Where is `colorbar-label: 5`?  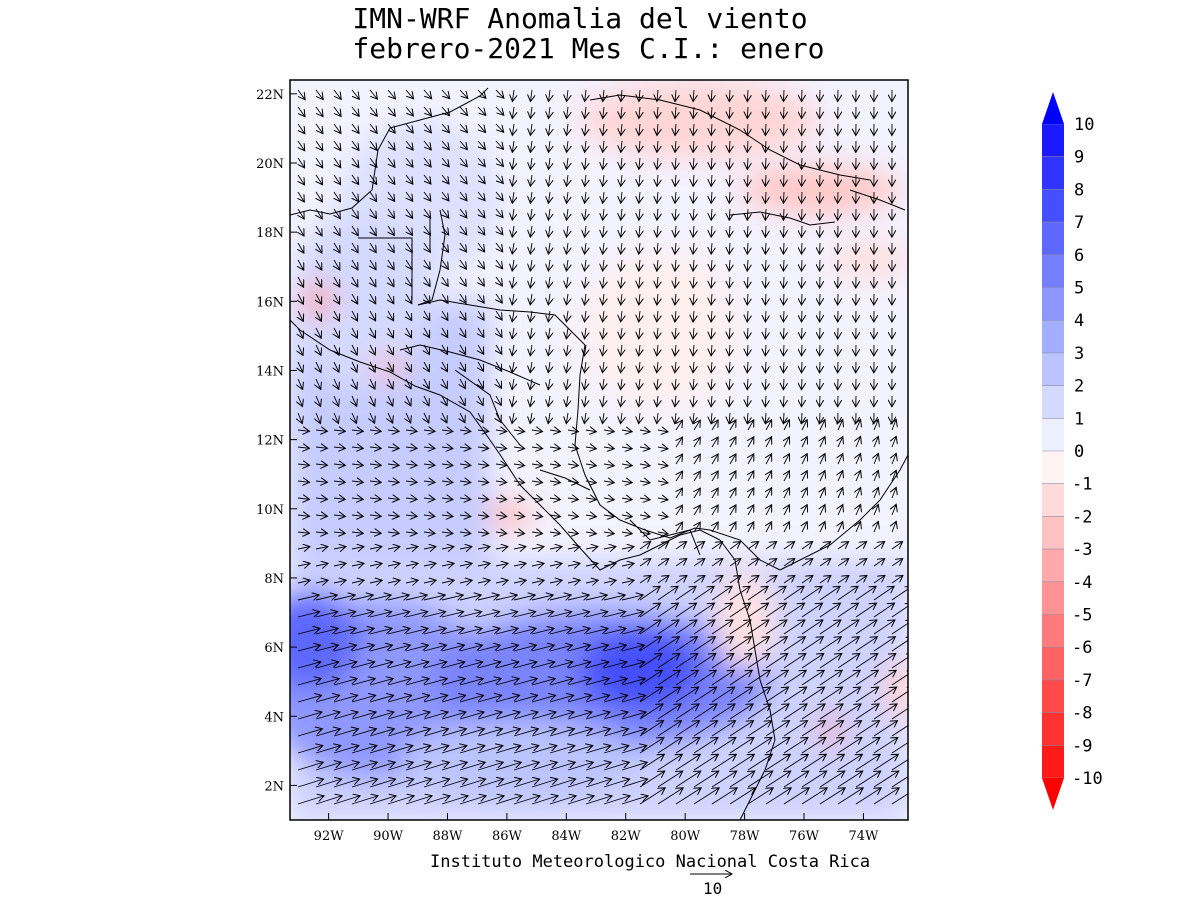
colorbar-label: 5 is located at coordinates (1079, 289).